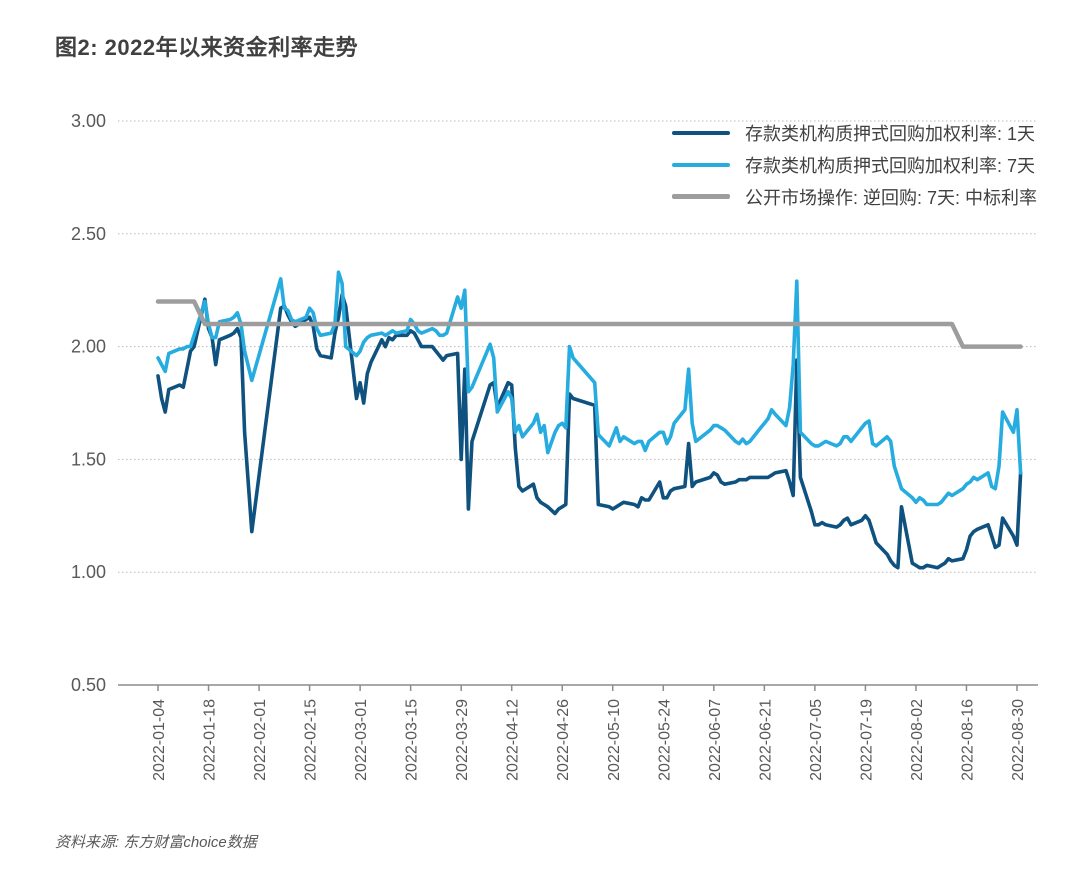 The width and height of the screenshot is (1080, 871). What do you see at coordinates (462, 740) in the screenshot?
I see `svg-text: 2022-03-29` at bounding box center [462, 740].